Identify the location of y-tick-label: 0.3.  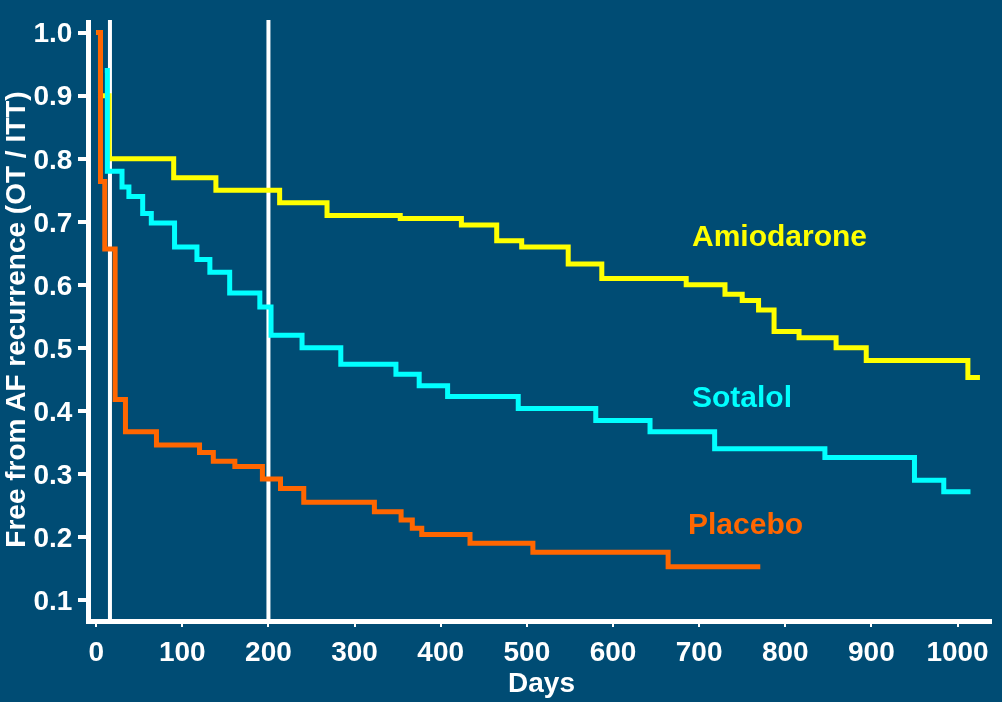
(53, 474).